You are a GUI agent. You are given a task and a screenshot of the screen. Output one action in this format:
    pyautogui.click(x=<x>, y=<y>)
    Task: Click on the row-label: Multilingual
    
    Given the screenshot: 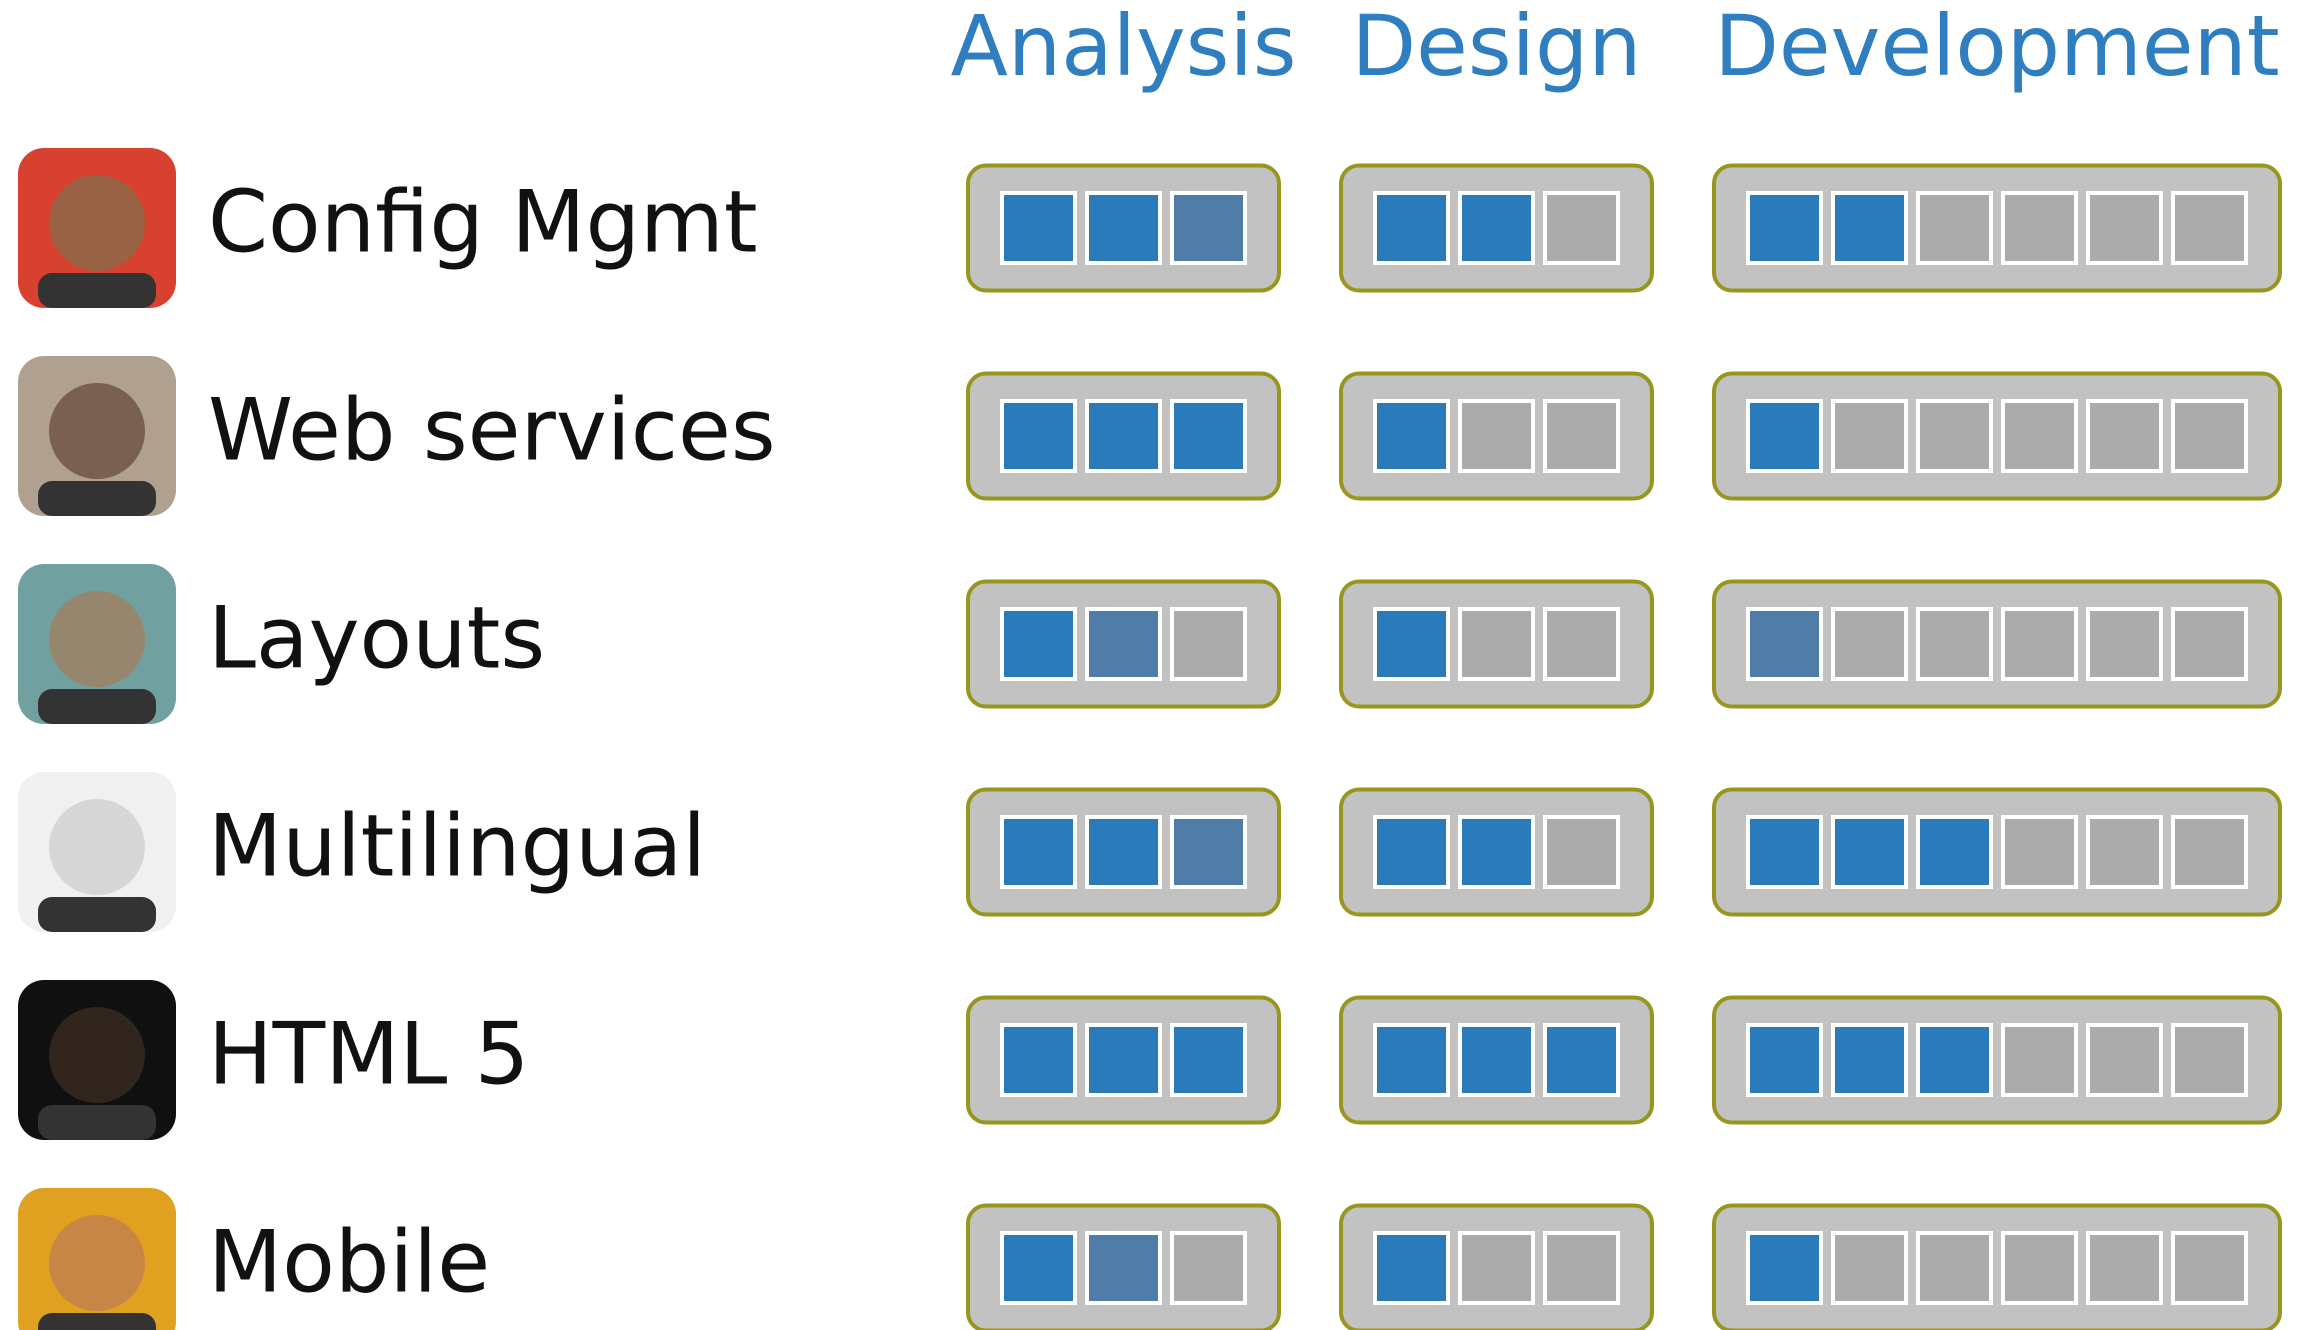 What is the action you would take?
    pyautogui.click(x=457, y=846)
    